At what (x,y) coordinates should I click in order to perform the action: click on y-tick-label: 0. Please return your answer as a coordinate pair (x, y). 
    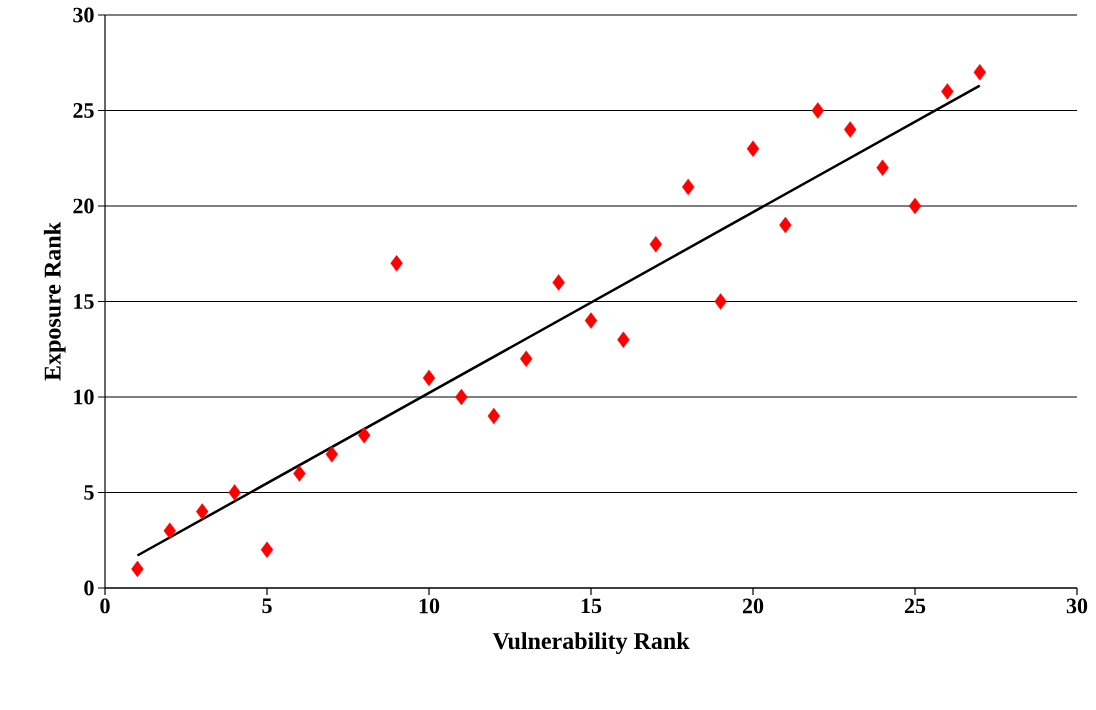
    Looking at the image, I should click on (89, 588).